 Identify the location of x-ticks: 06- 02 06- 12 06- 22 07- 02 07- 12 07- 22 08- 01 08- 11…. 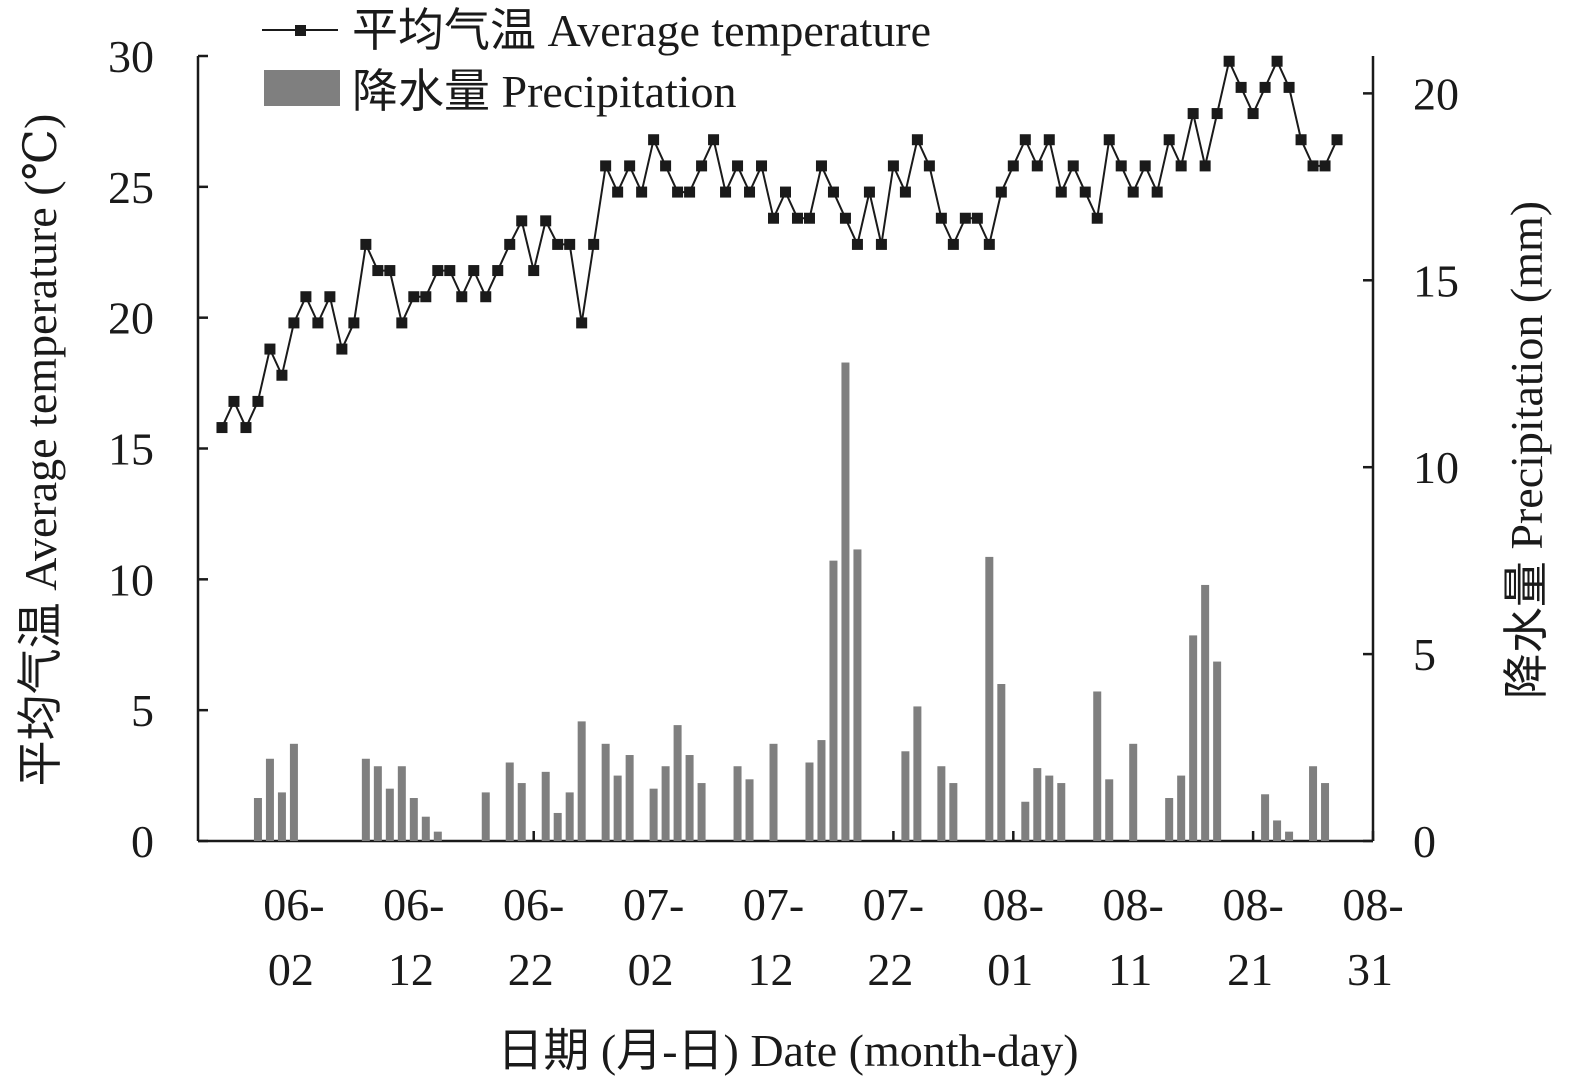
(833, 913).